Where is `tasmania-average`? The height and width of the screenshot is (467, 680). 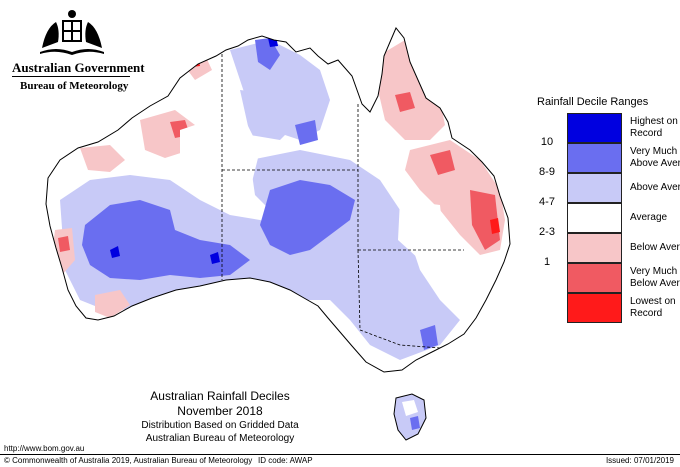
tasmania-average is located at coordinates (410, 408).